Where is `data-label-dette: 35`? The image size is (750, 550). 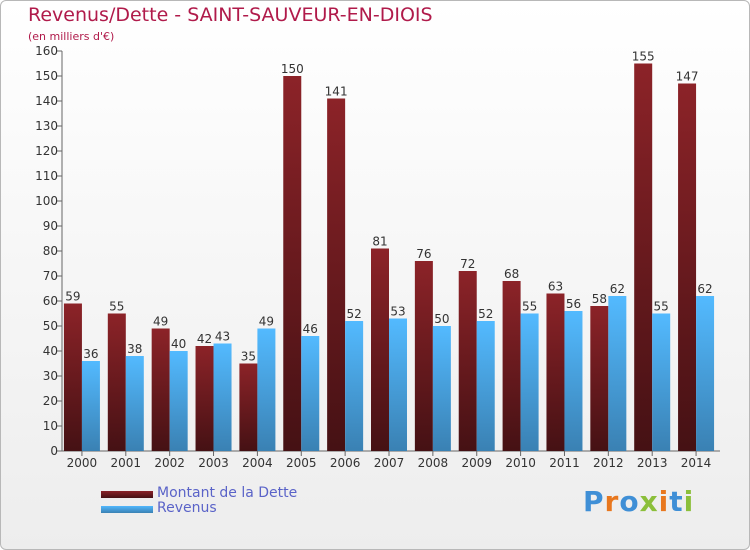
data-label-dette: 35 is located at coordinates (248, 357).